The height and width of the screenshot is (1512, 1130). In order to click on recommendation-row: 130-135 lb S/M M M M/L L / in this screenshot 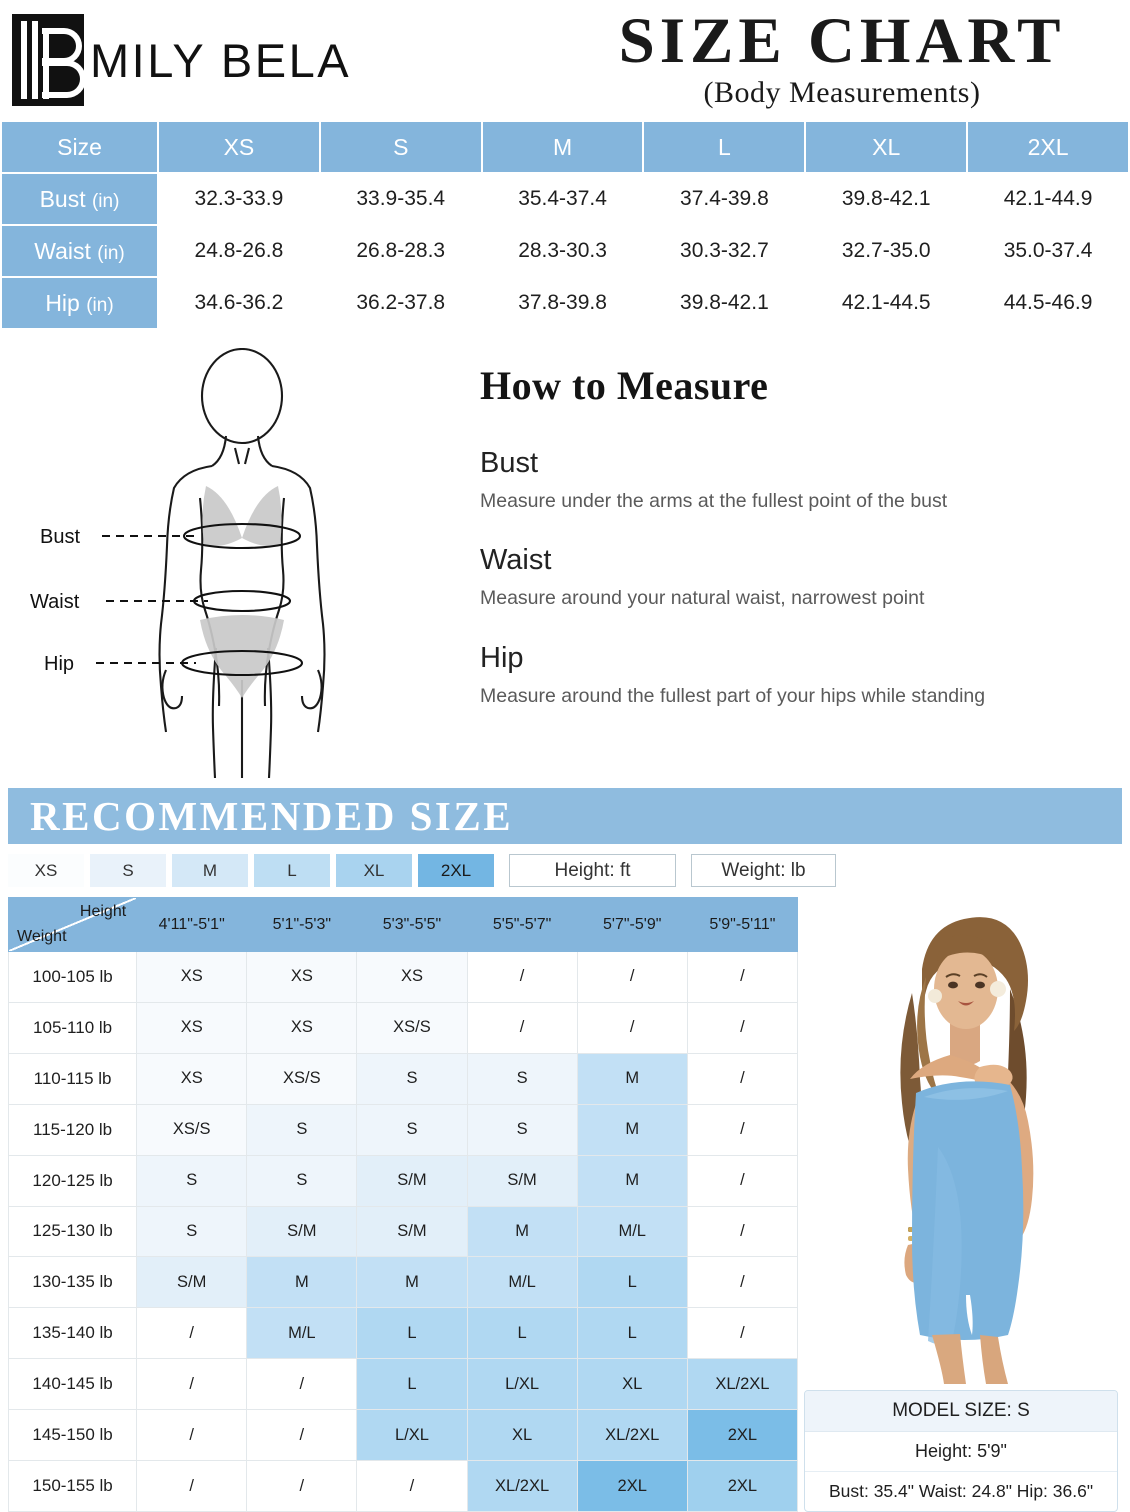, I will do `click(403, 1282)`.